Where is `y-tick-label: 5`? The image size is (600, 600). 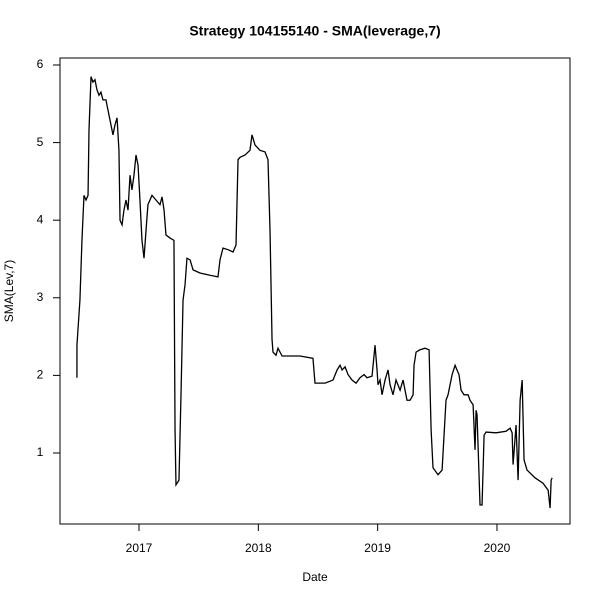 y-tick-label: 5 is located at coordinates (40, 142).